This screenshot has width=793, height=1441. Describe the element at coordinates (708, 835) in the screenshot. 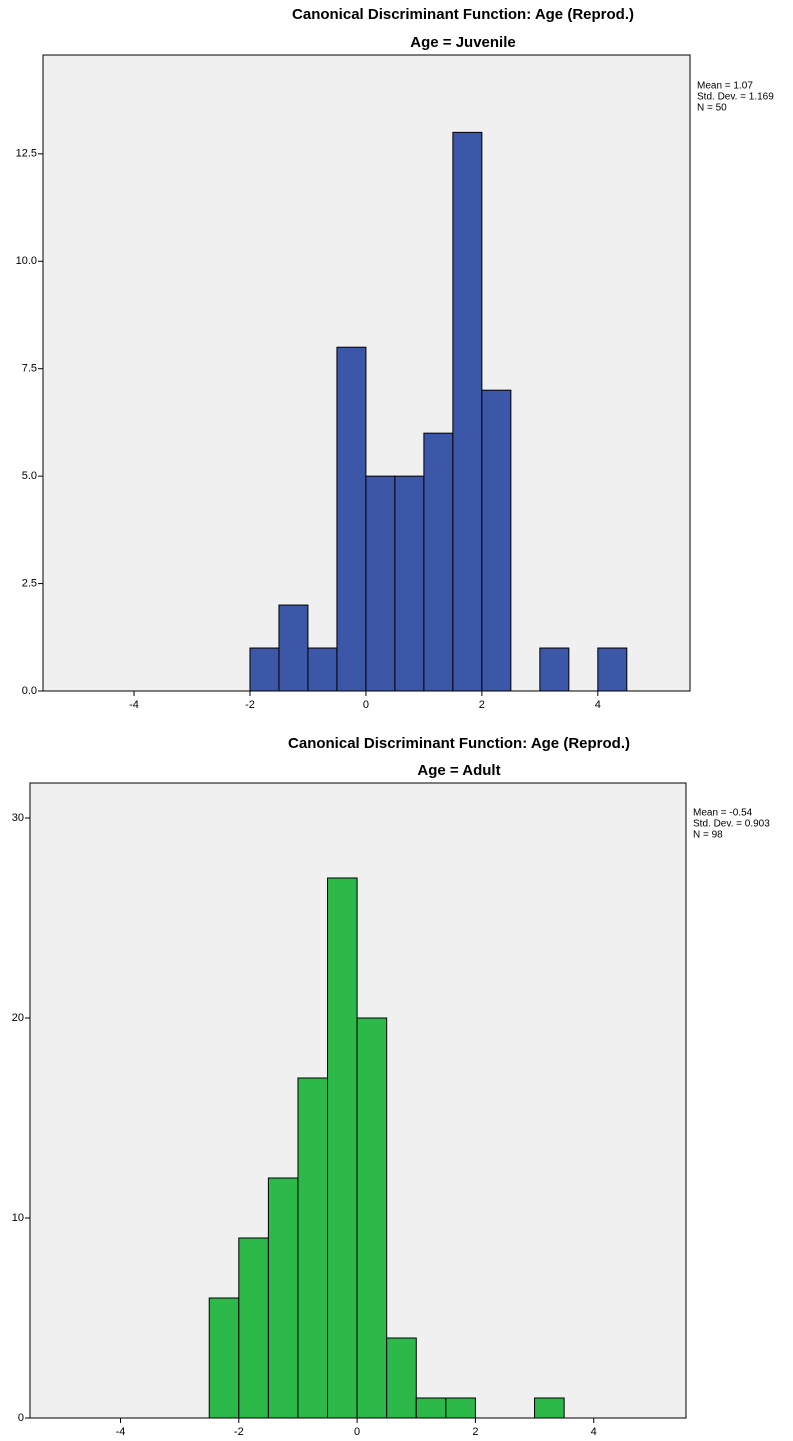

I see `stat-annotation: N = 98` at that location.